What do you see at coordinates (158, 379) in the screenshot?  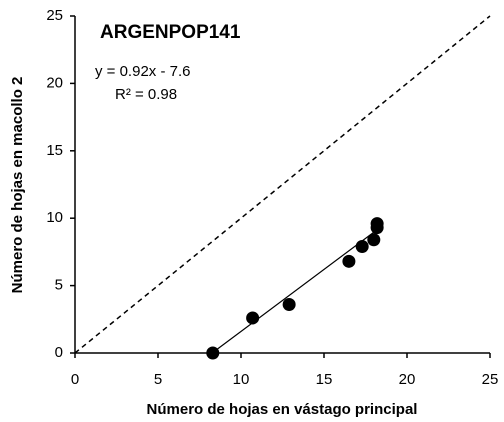 I see `x-tick-label: 5` at bounding box center [158, 379].